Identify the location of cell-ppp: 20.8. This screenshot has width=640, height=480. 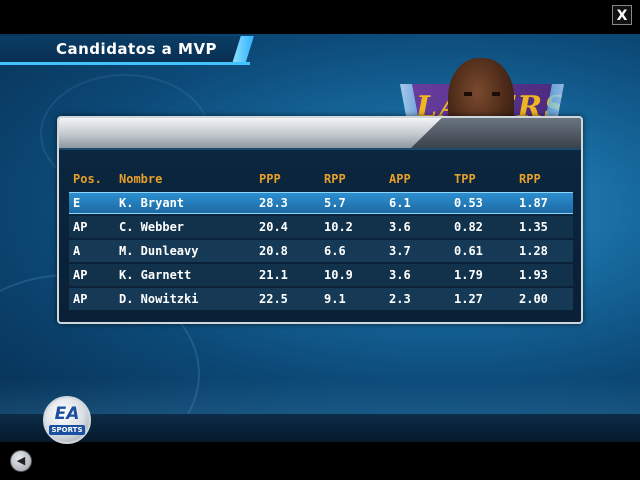
(287, 251).